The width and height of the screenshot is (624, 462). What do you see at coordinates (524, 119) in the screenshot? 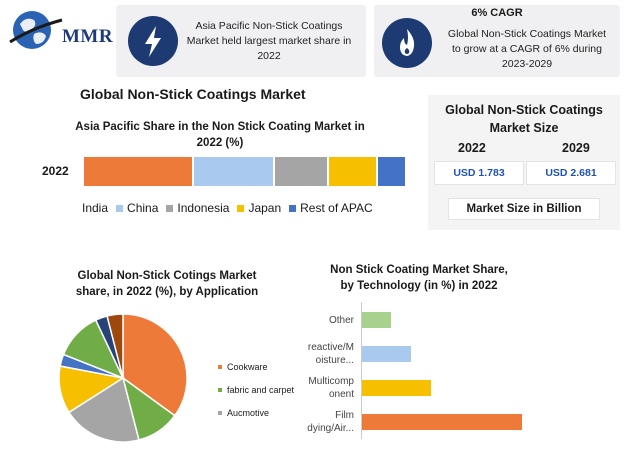
I see `market-size-title: Global Non-Stick Coatings Market Size` at bounding box center [524, 119].